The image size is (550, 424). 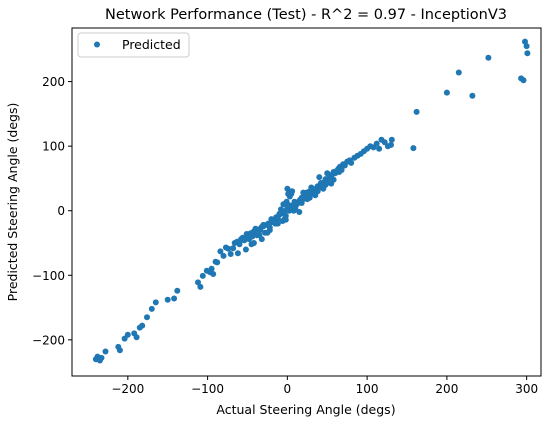 I want to click on y-axis-label: Predicted Steering Angle (degs), so click(x=12, y=202).